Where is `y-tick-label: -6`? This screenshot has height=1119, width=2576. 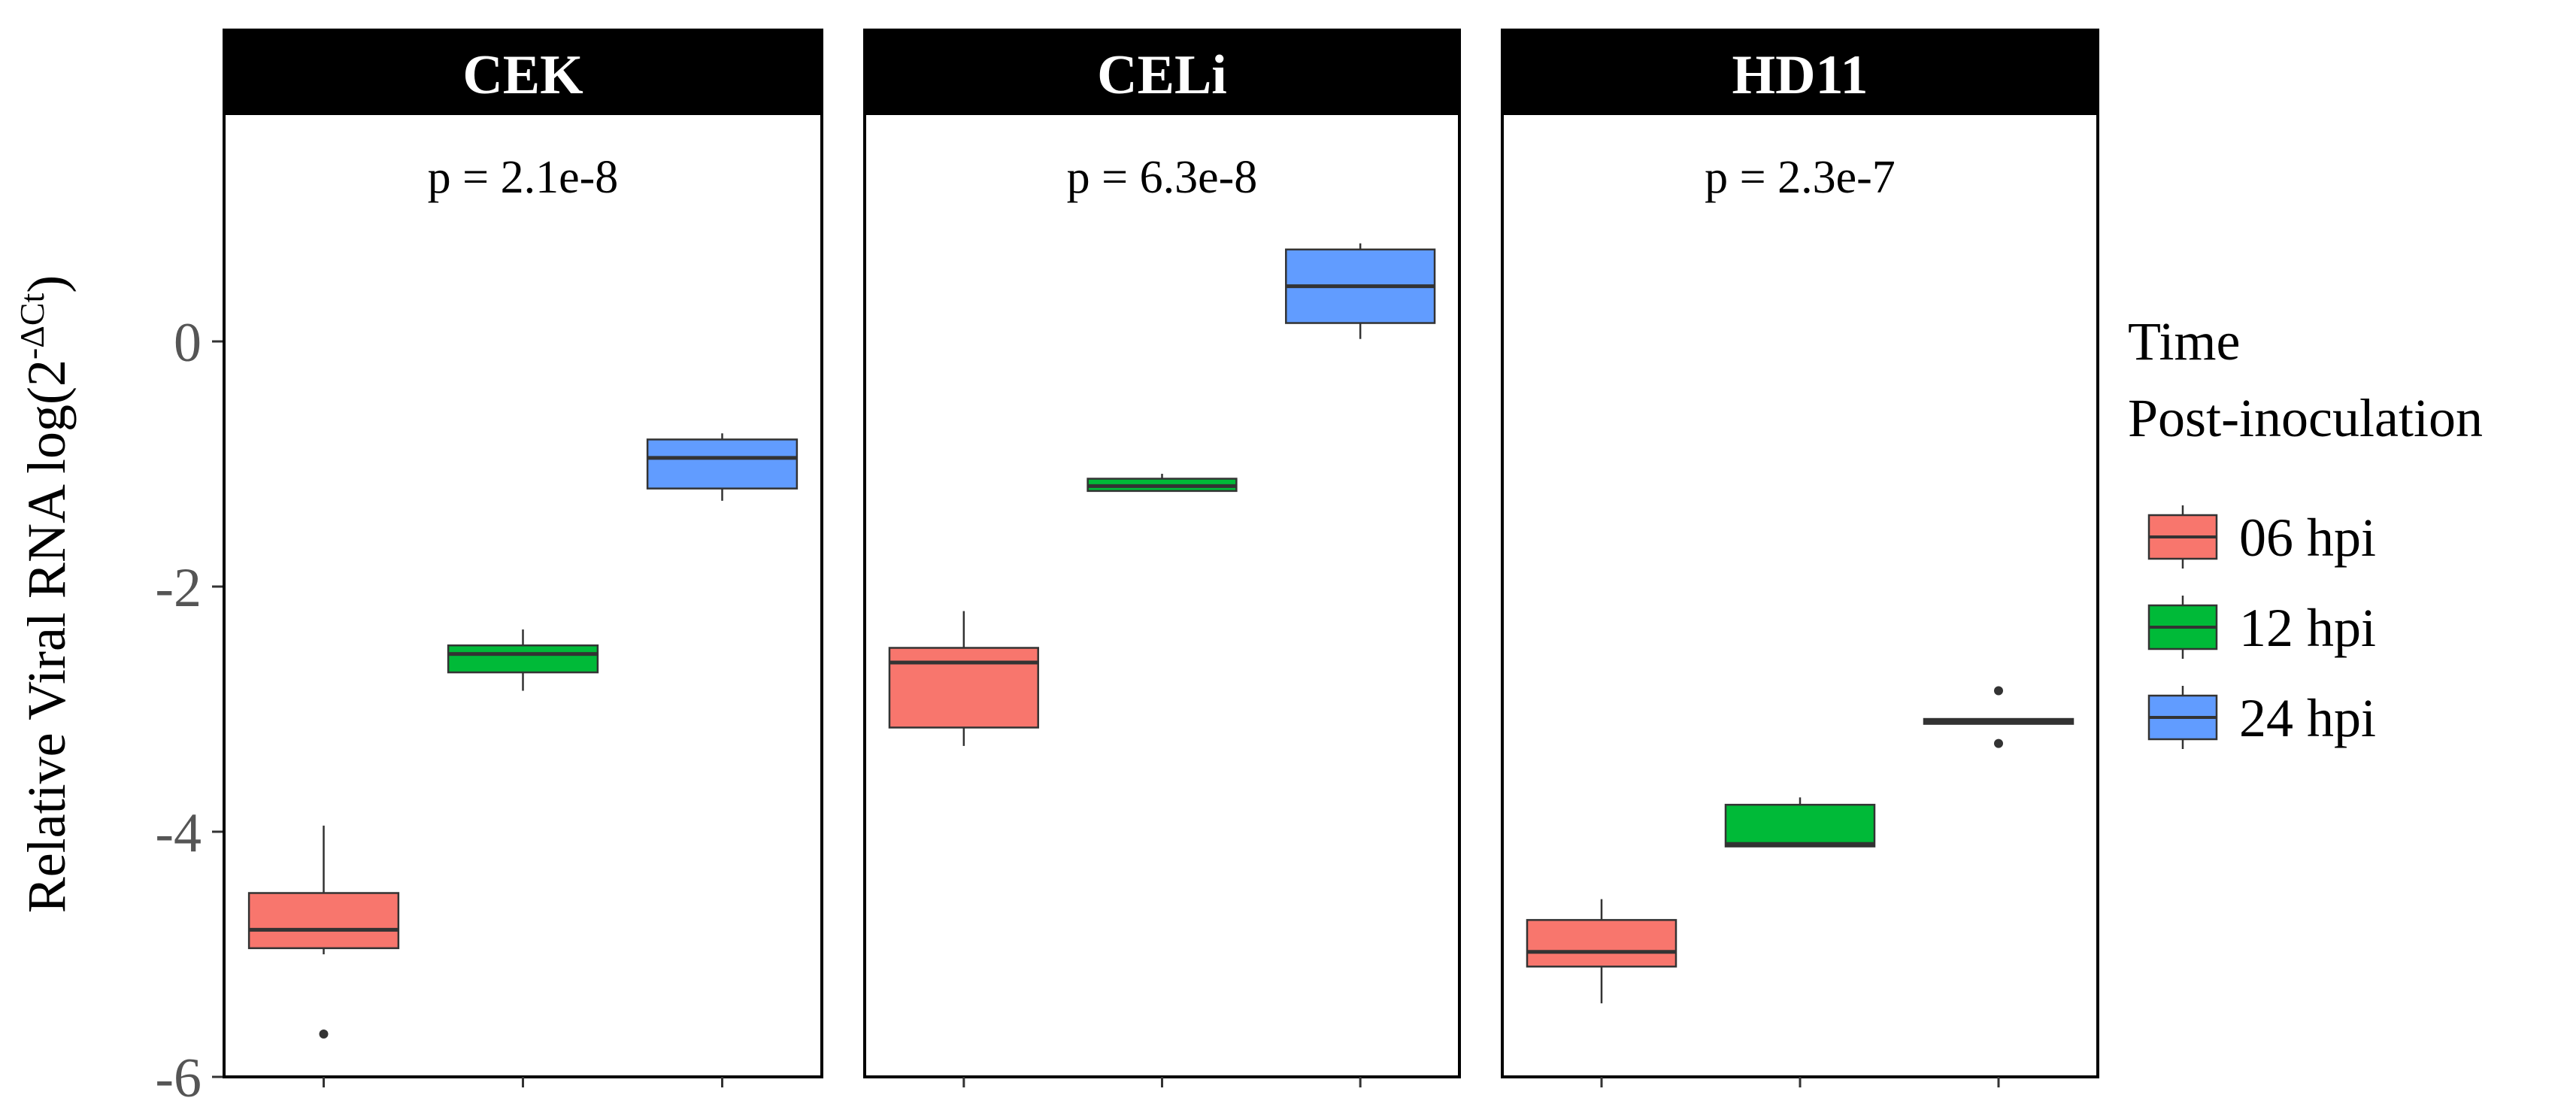
y-tick-label: -6 is located at coordinates (178, 1078).